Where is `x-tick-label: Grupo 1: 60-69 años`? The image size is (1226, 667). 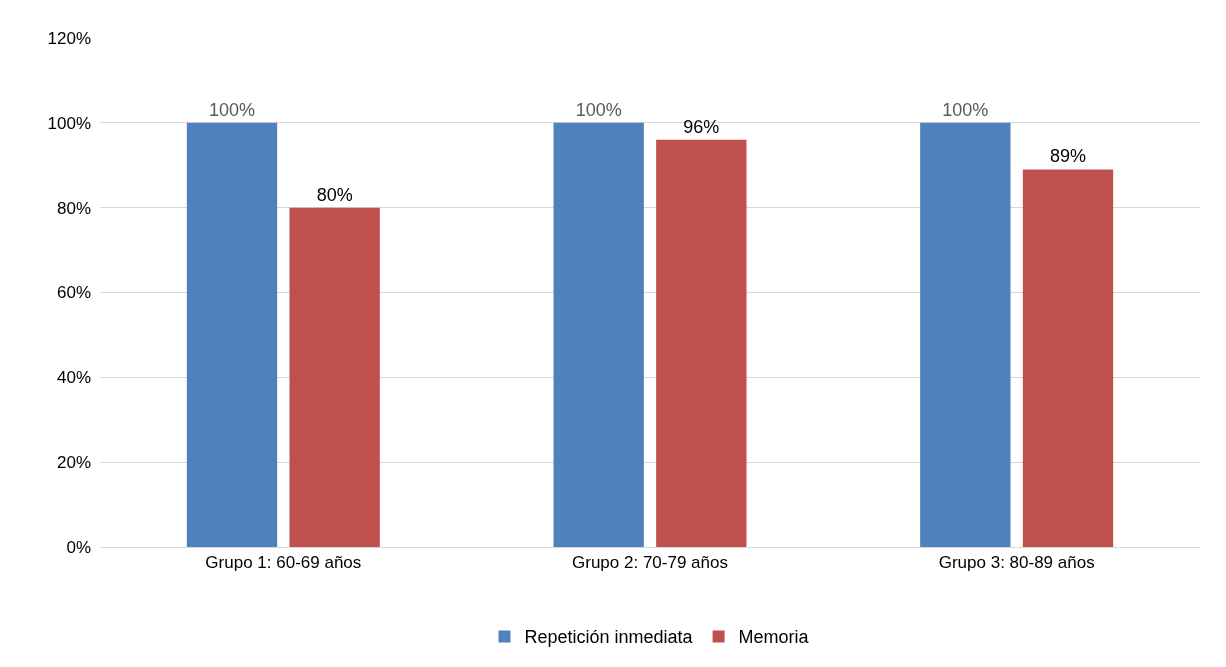
x-tick-label: Grupo 1: 60-69 años is located at coordinates (283, 563).